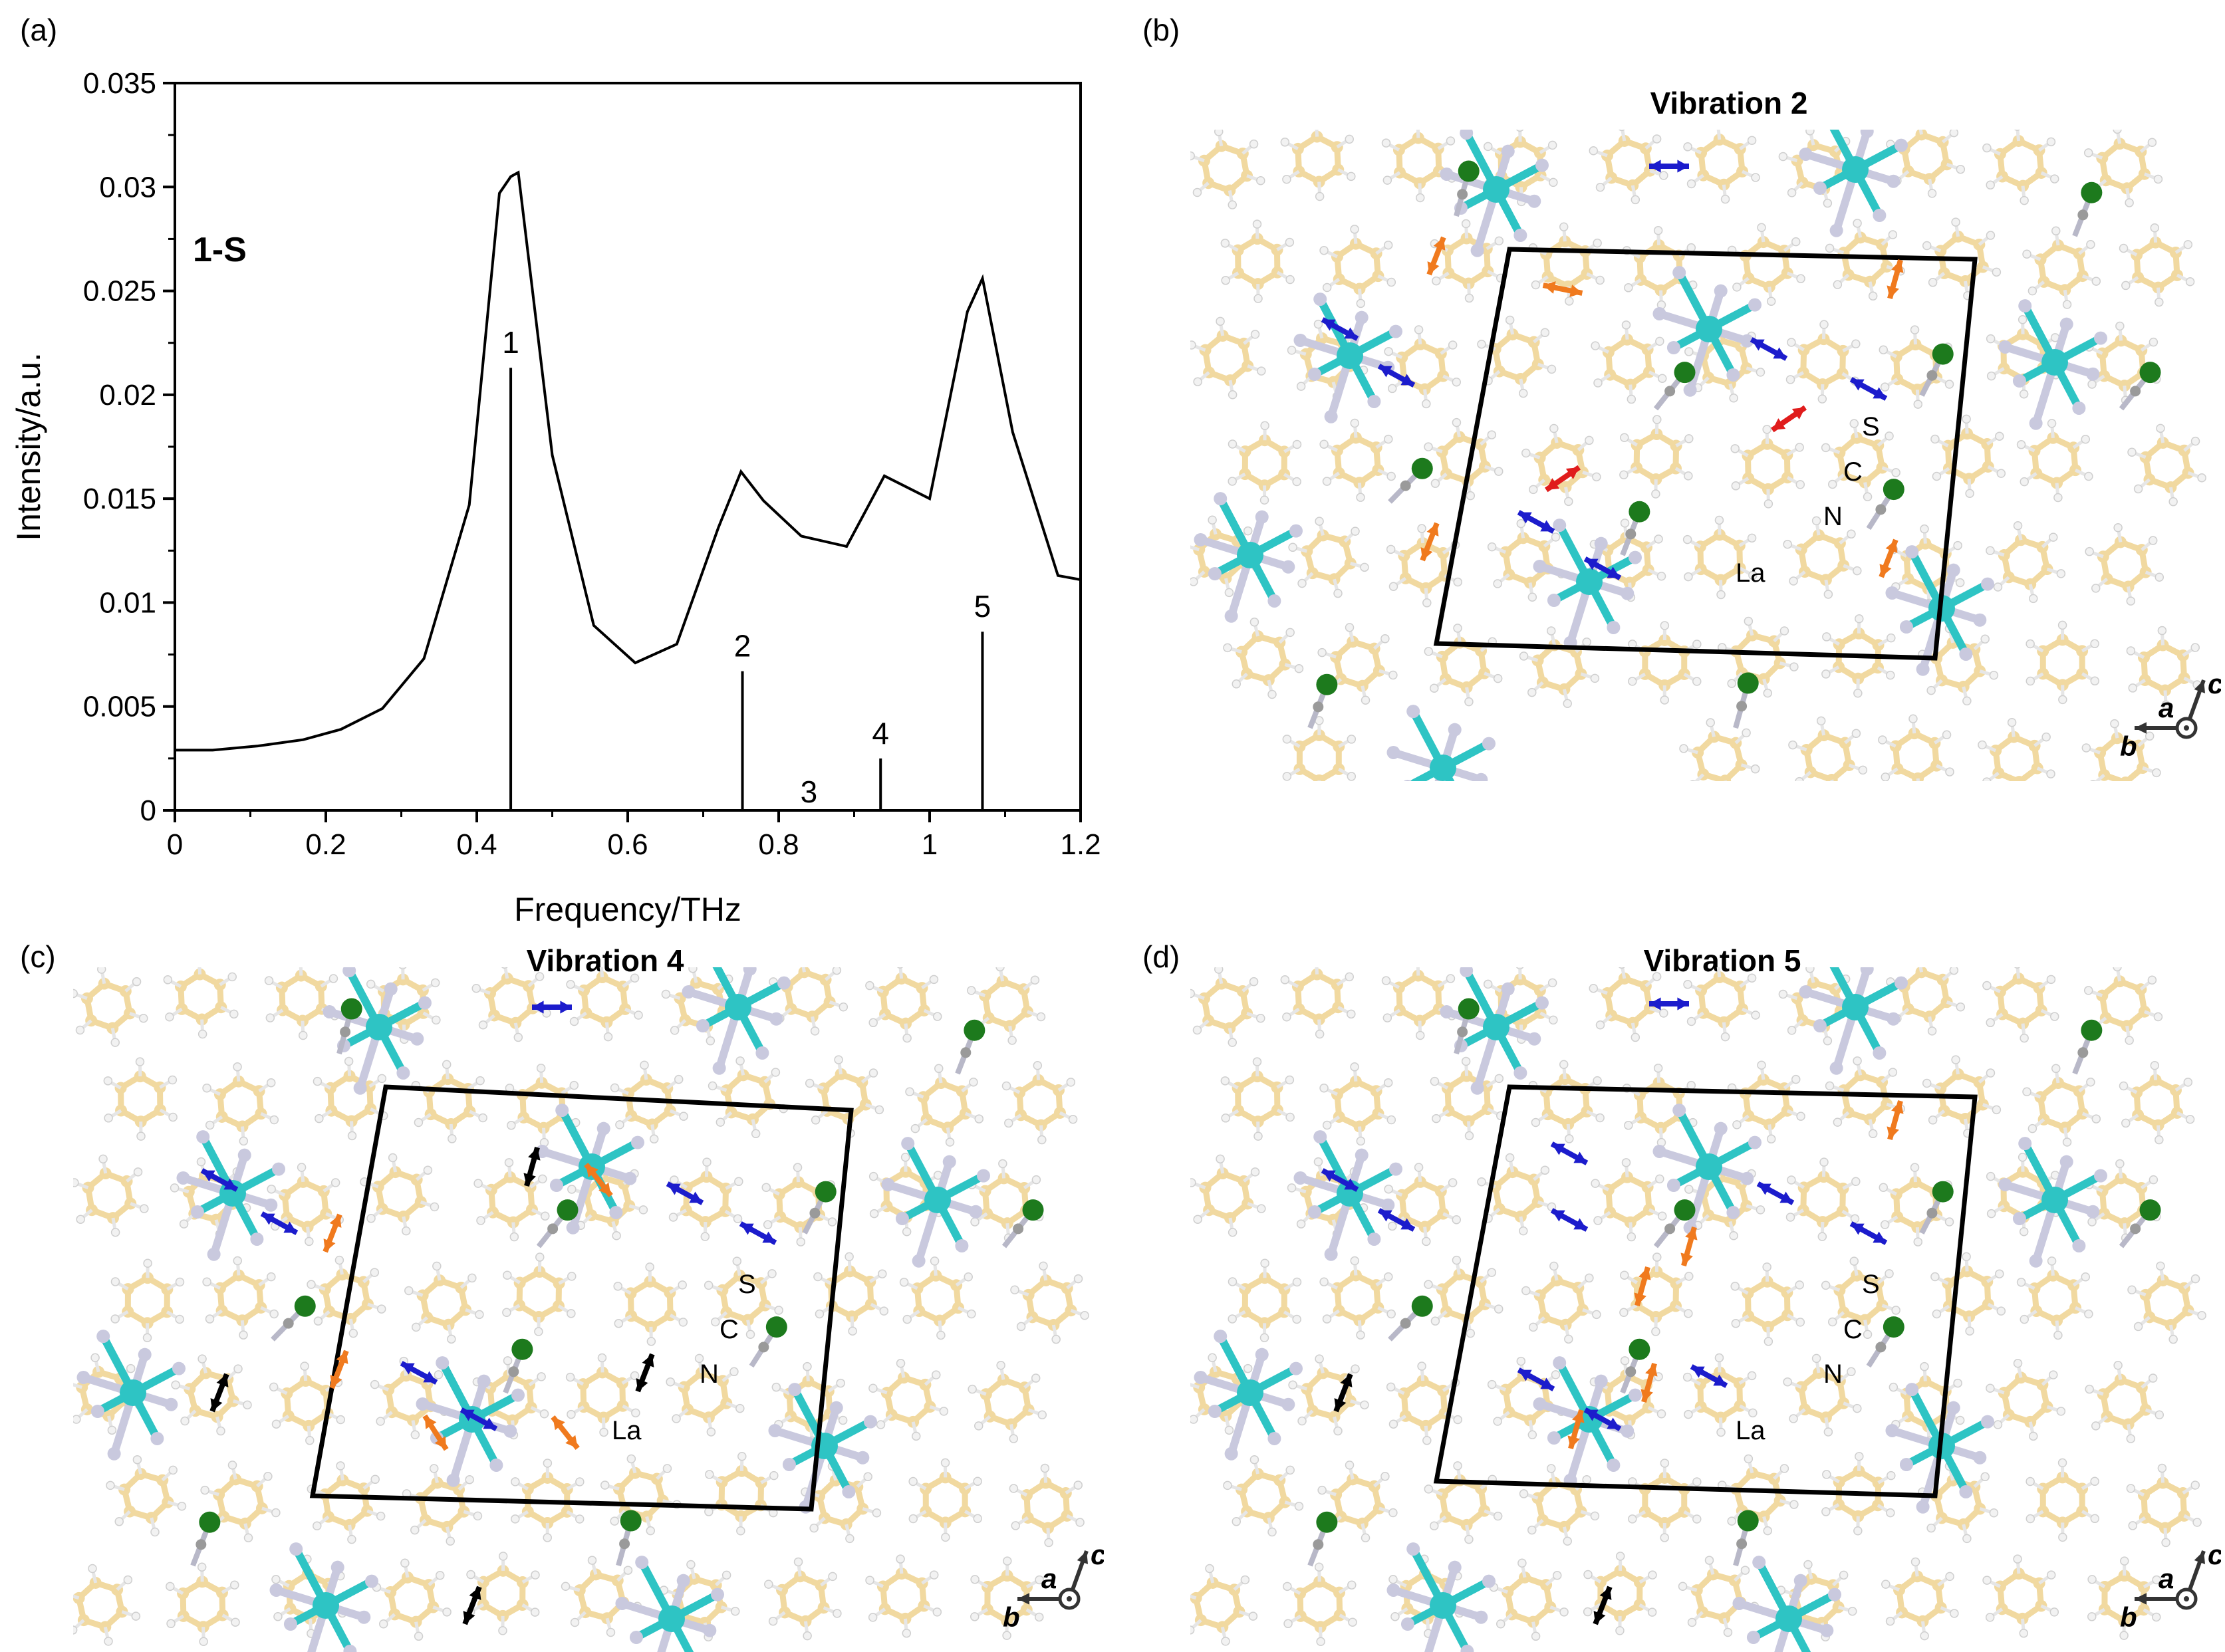 The width and height of the screenshot is (2225, 1652). What do you see at coordinates (1097, 1554) in the screenshot?
I see `axis-c-label: c` at bounding box center [1097, 1554].